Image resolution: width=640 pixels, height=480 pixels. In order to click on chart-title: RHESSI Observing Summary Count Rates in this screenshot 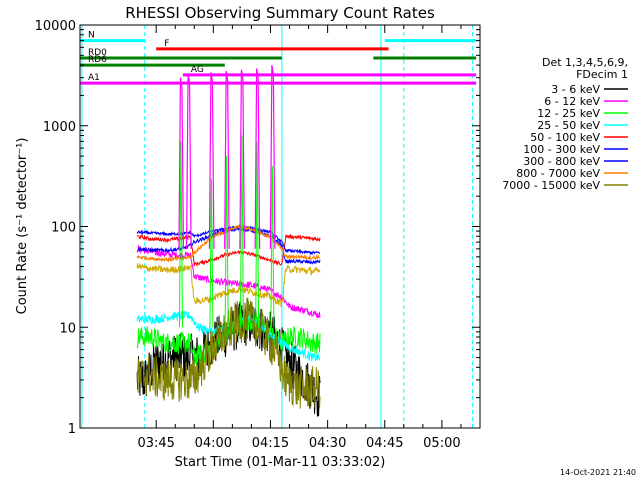, I will do `click(280, 13)`.